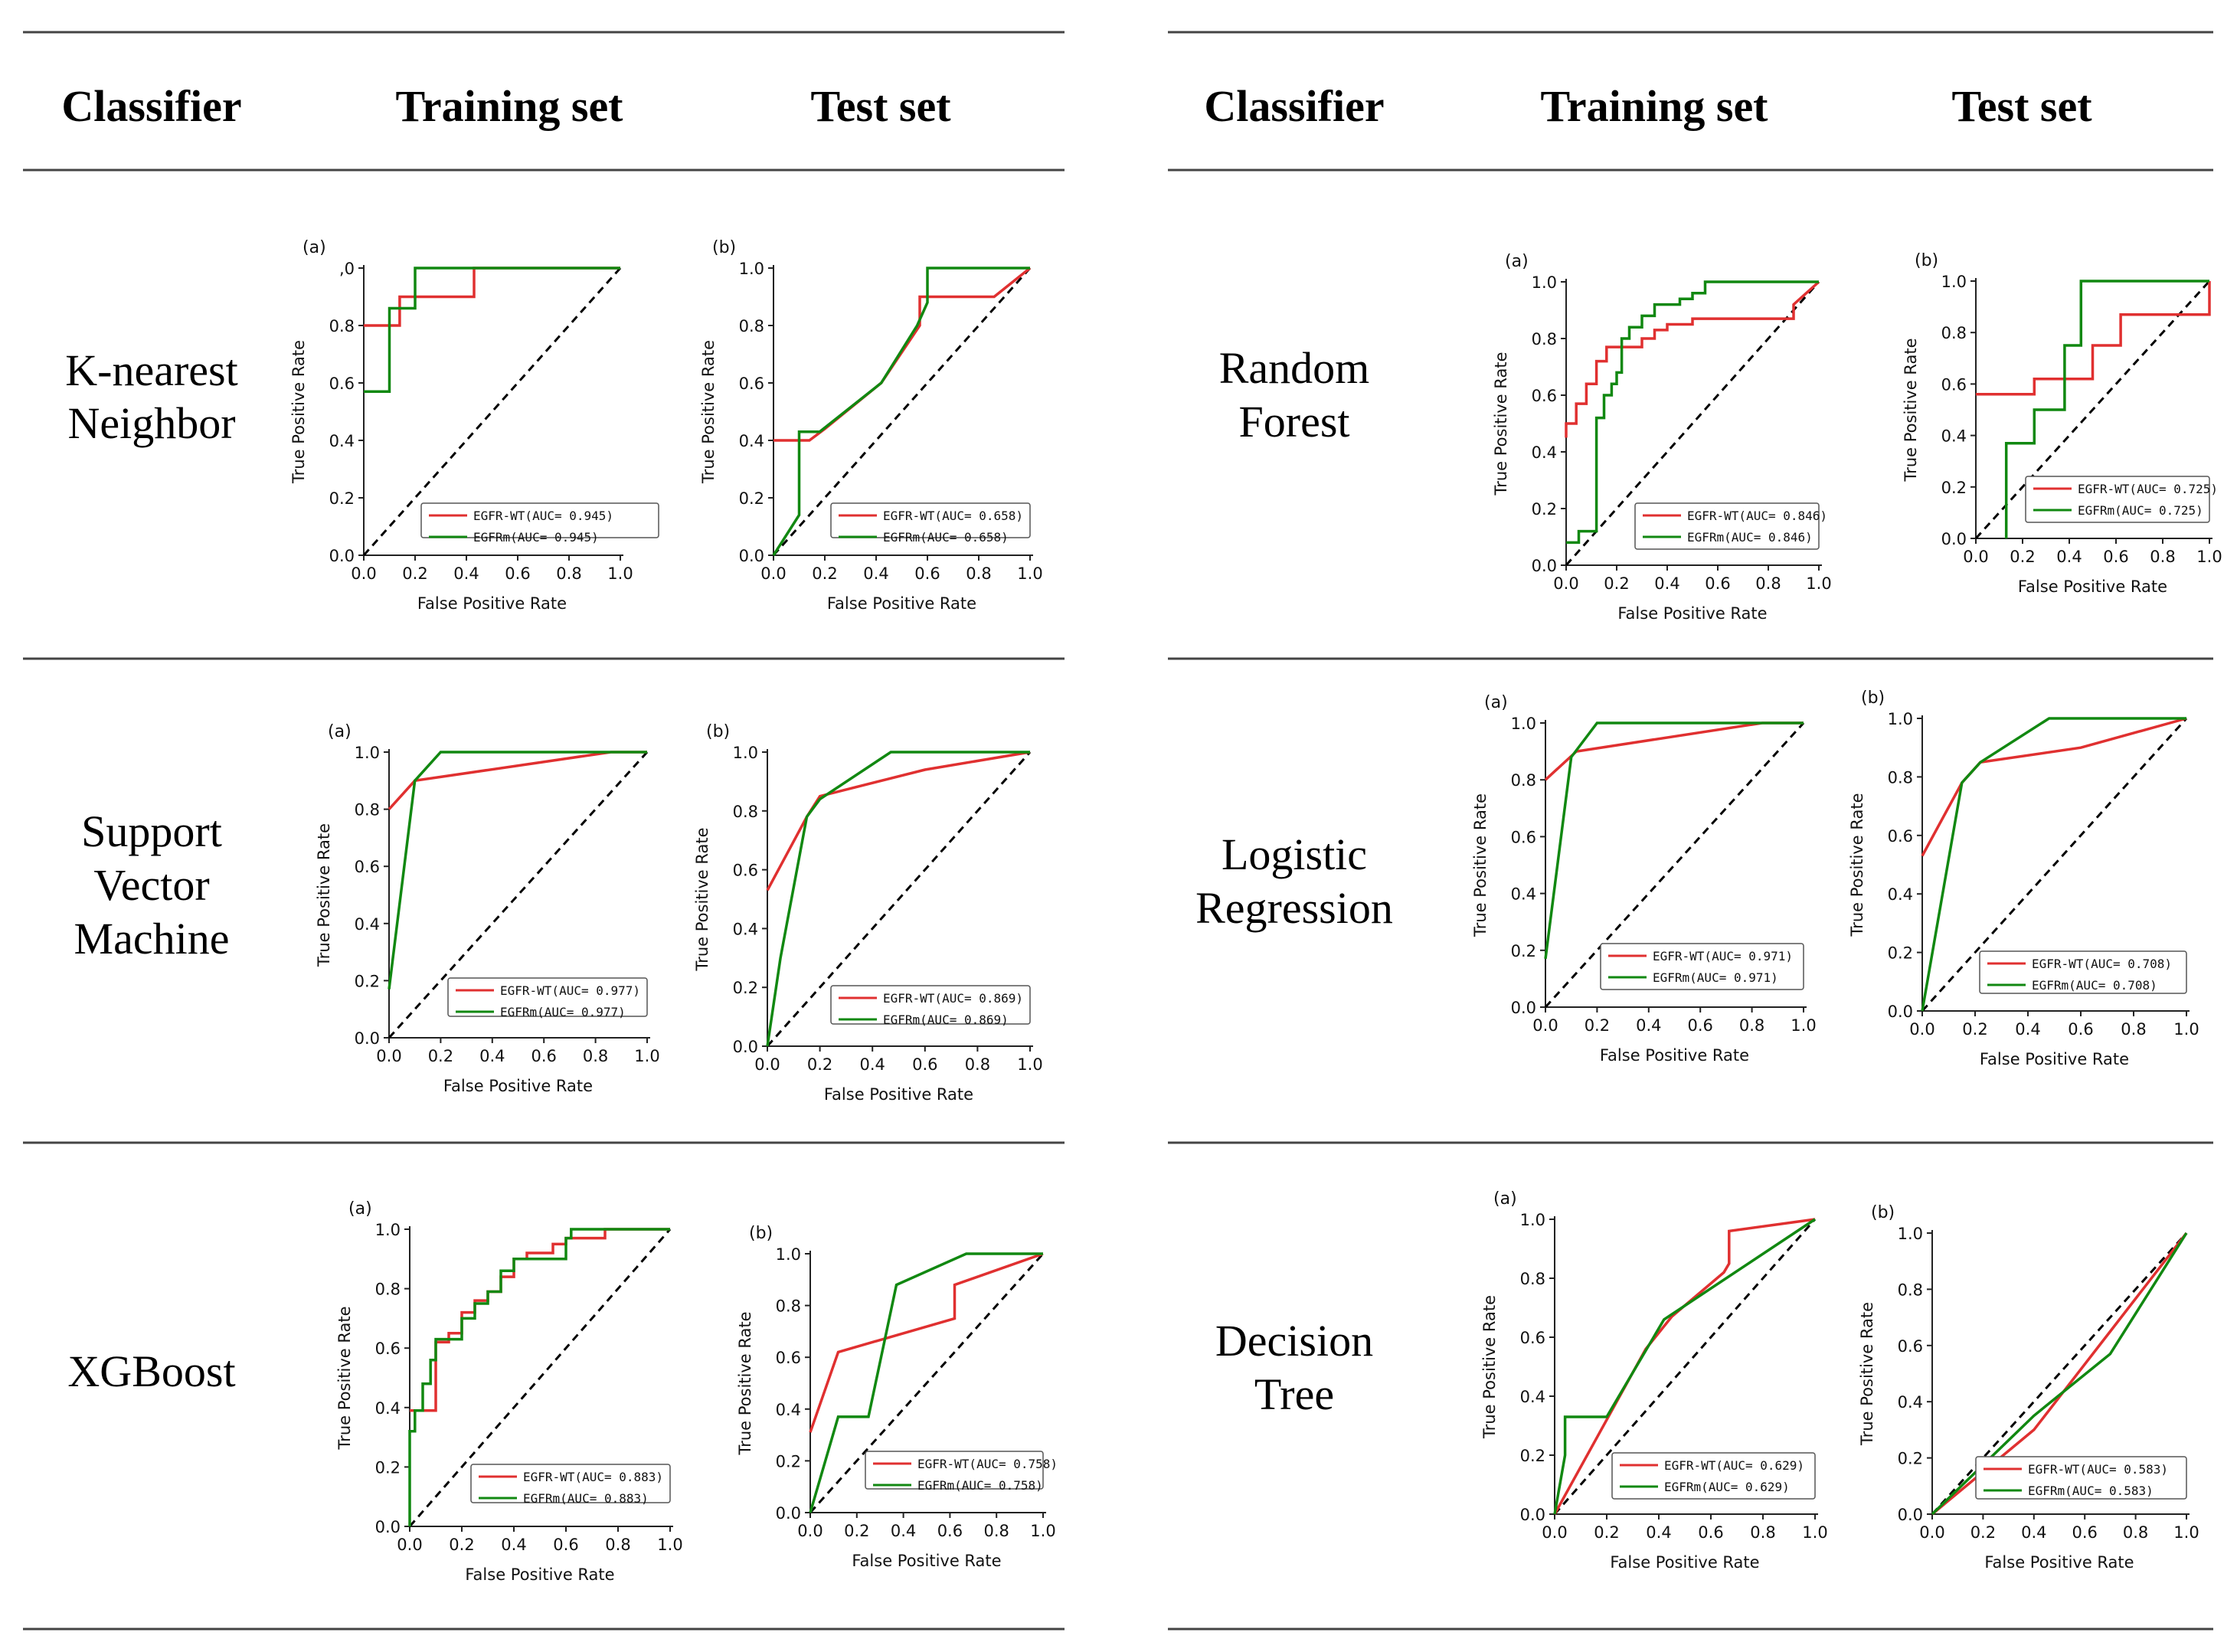  Describe the element at coordinates (1295, 395) in the screenshot. I see `row-label-rf: Random Forest` at that location.